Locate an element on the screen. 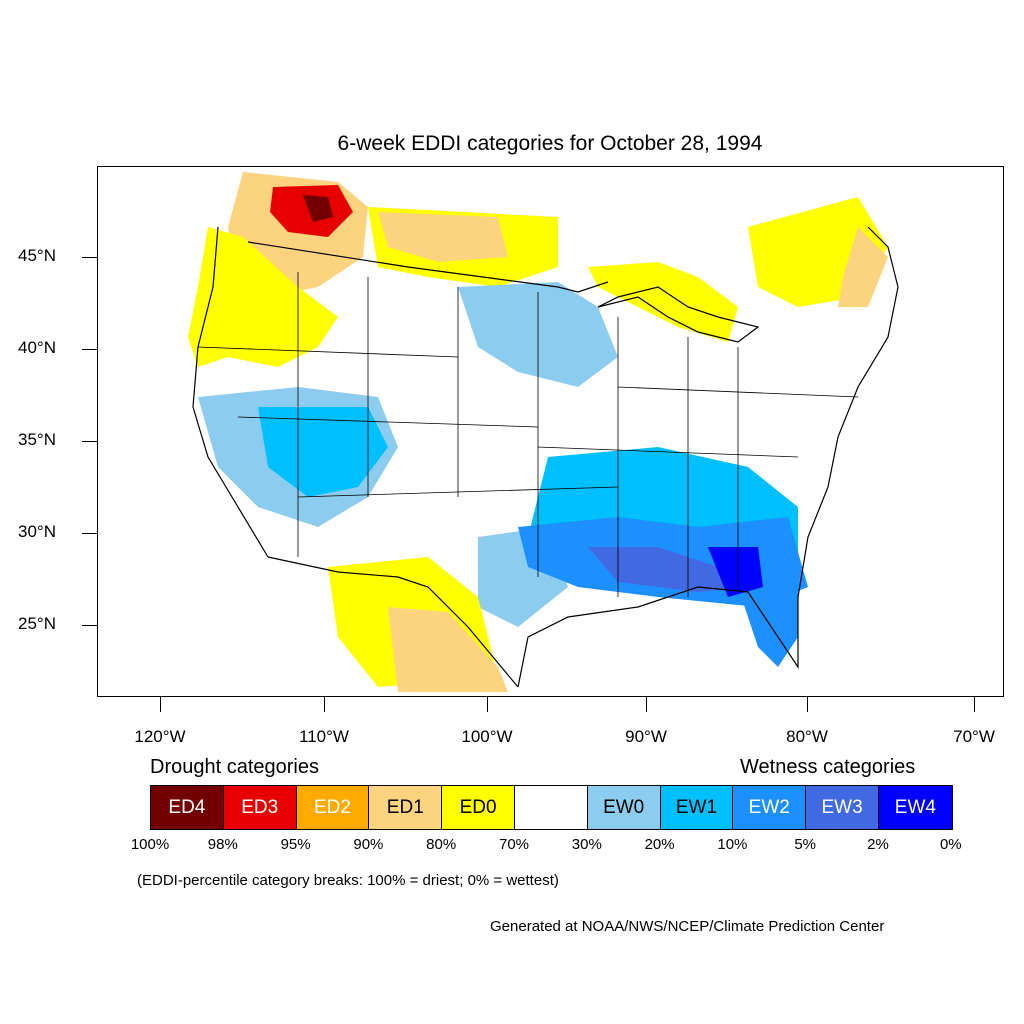 The image size is (1024, 1024). region-ew3-gulf-coast is located at coordinates (668, 569).